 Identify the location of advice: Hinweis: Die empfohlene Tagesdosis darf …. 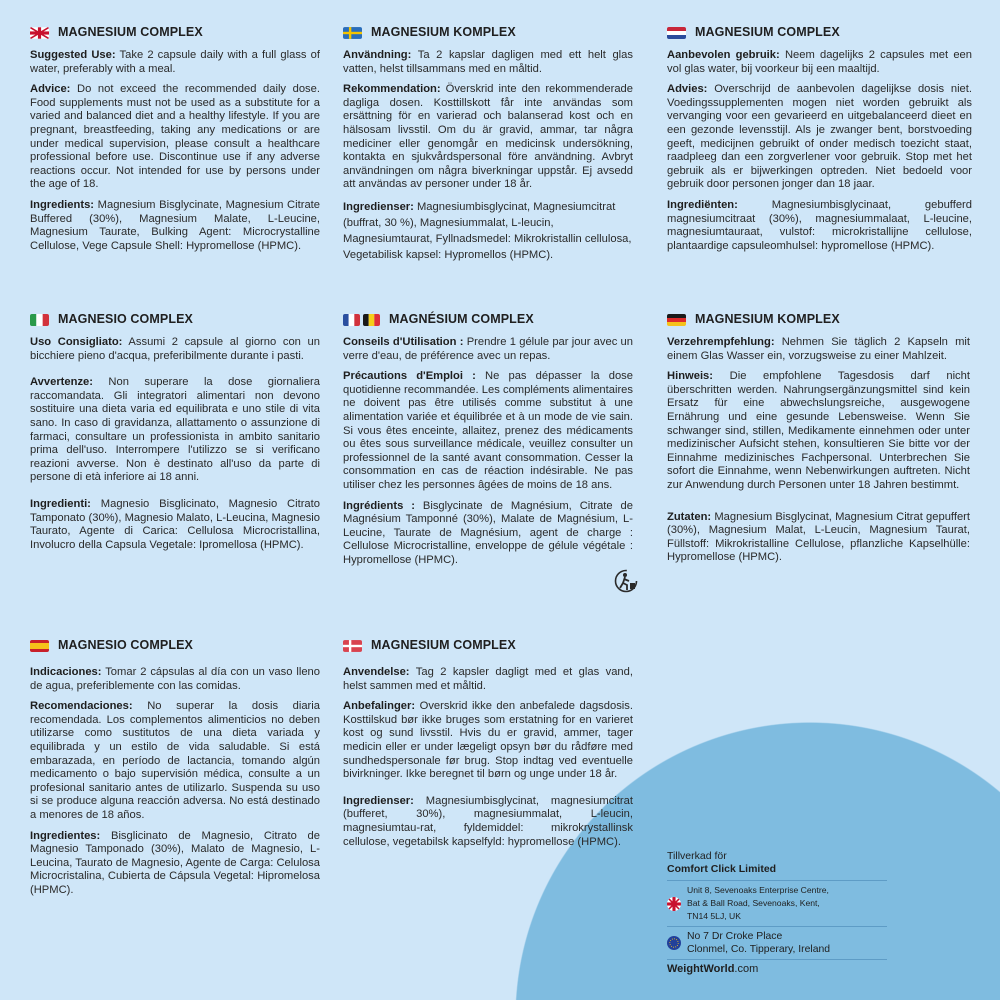
(818, 430).